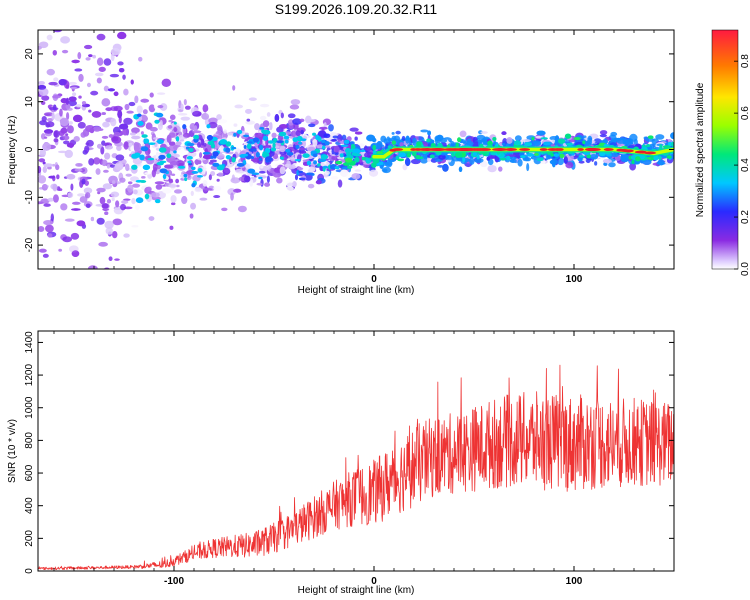 This screenshot has width=750, height=600. Describe the element at coordinates (745, 269) in the screenshot. I see `colorbar-tick-label: 0.0` at that location.